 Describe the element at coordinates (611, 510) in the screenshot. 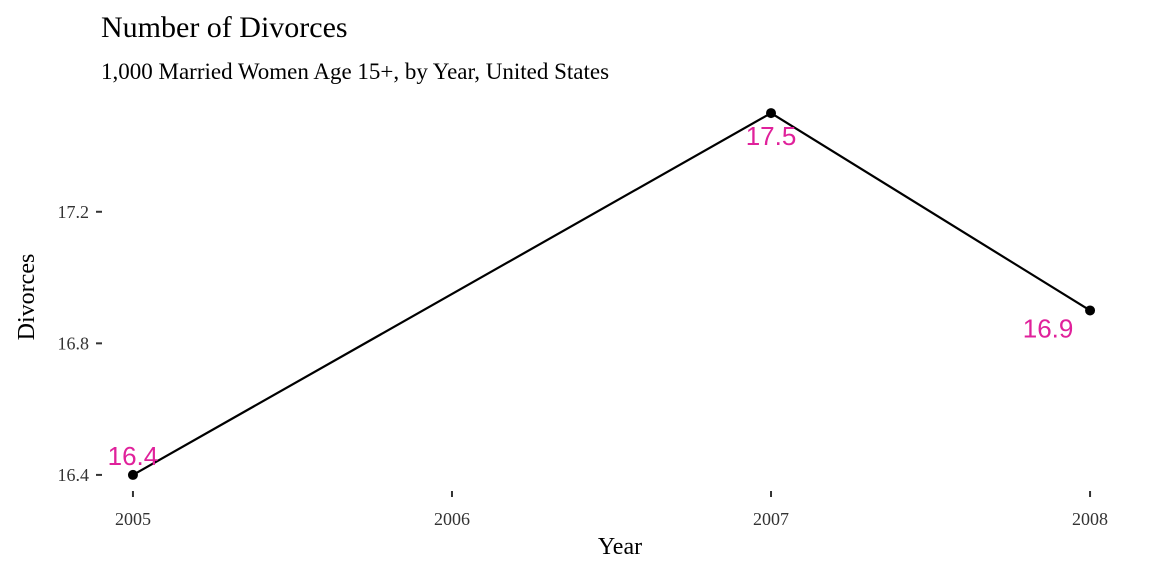

I see `x-axis: 2005 2006 2007 2008` at that location.